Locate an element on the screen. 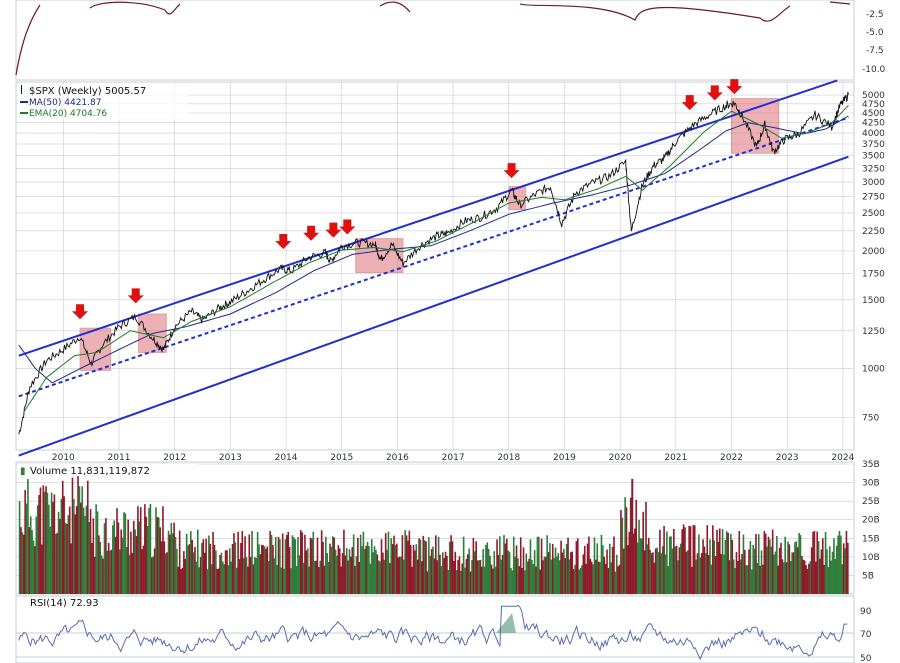 This screenshot has width=900, height=663. x-tick-label: 2018 is located at coordinates (508, 458).